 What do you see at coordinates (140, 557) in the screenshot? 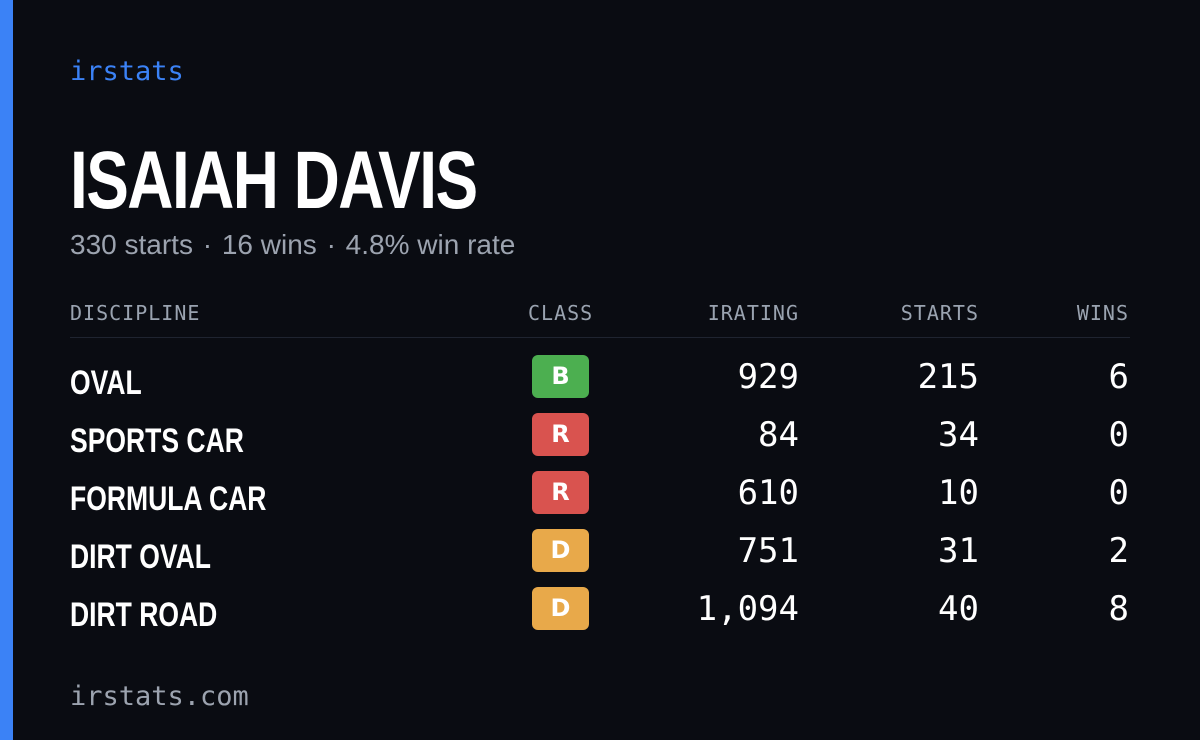
I see `discipline-name: DIRT OVAL` at bounding box center [140, 557].